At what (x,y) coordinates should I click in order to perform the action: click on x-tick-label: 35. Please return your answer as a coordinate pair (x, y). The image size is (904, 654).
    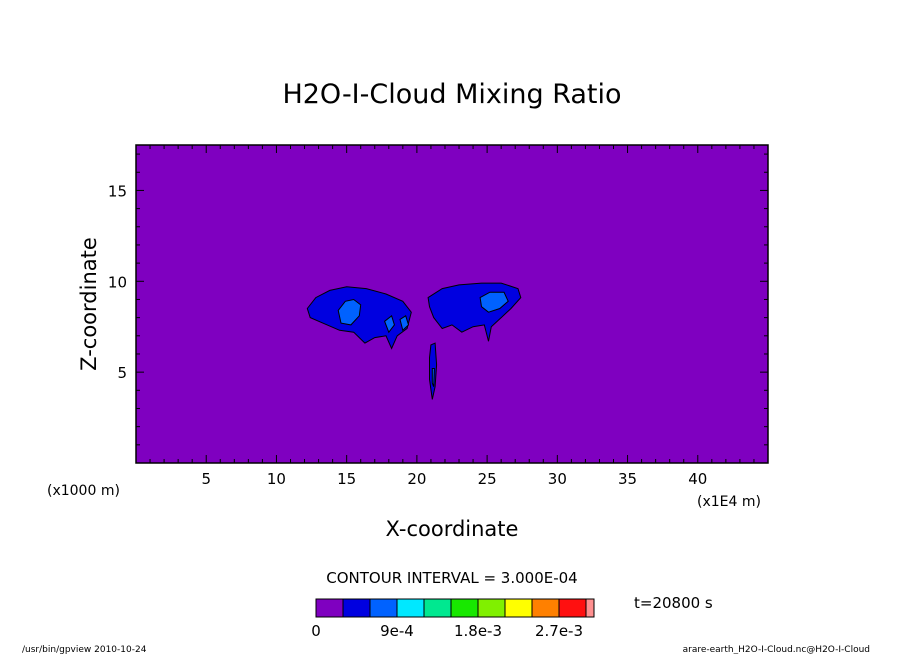
    Looking at the image, I should click on (627, 479).